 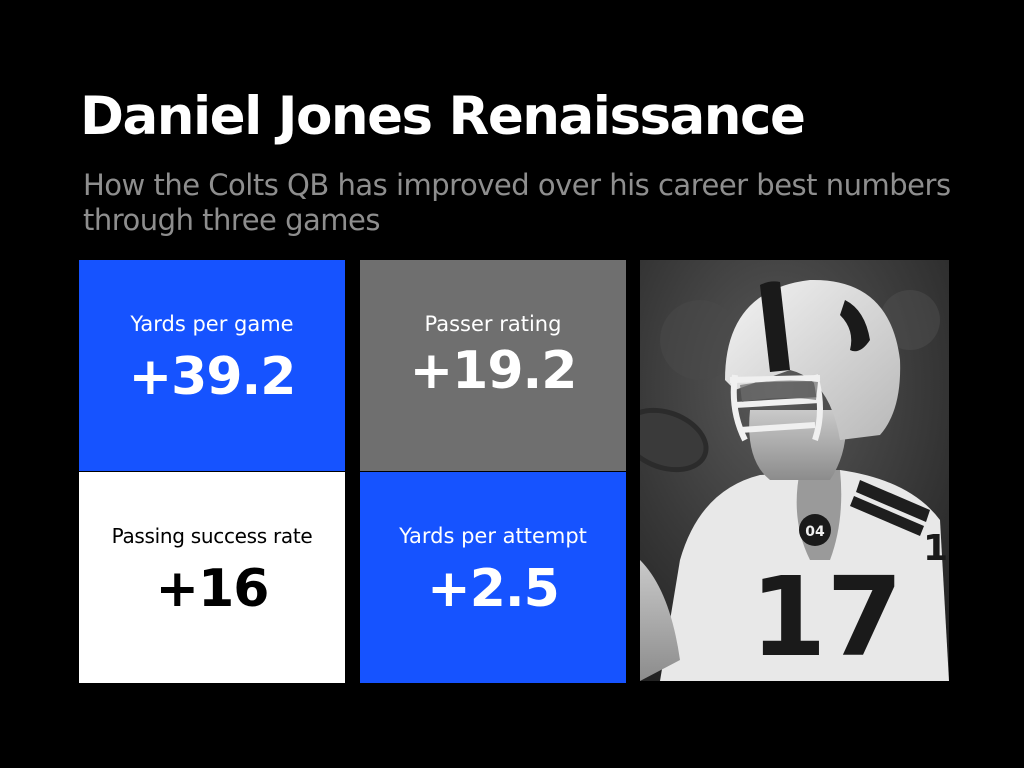 What do you see at coordinates (493, 324) in the screenshot?
I see `stat-label: Passer rating` at bounding box center [493, 324].